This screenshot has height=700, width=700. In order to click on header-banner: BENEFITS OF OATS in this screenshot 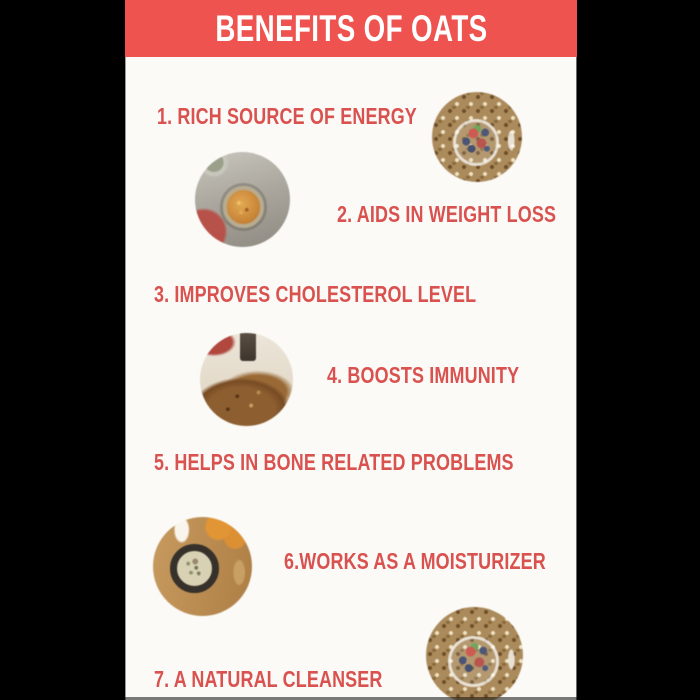, I will do `click(351, 28)`.